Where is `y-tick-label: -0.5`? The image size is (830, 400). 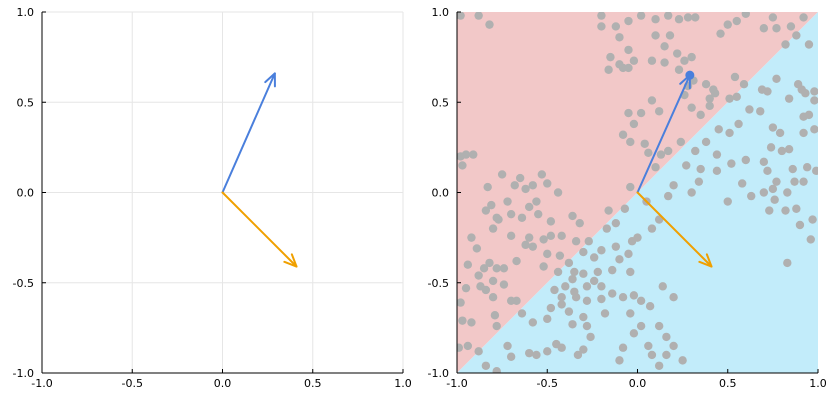
y-tick-label: -0.5 is located at coordinates (438, 283).